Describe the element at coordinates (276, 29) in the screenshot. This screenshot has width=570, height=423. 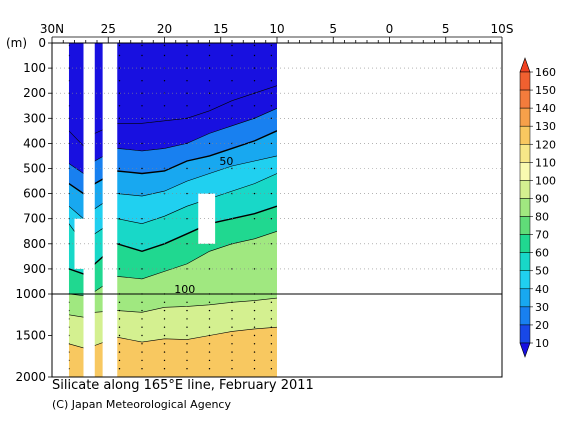
I see `x-tick-label: 10` at that location.